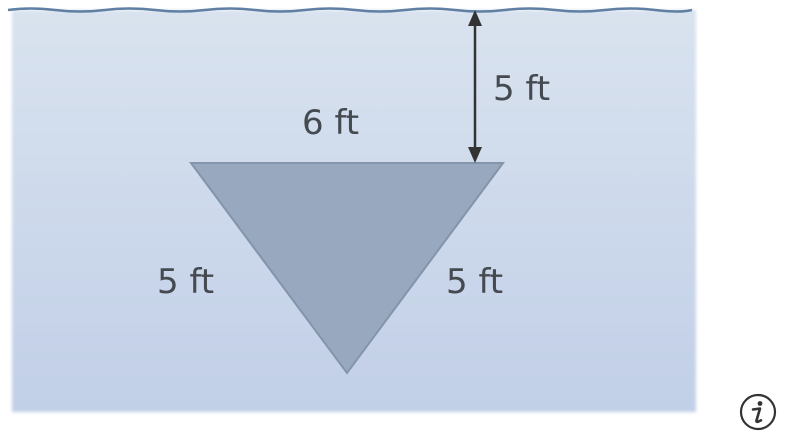  I want to click on water-surface-line, so click(350, 10).